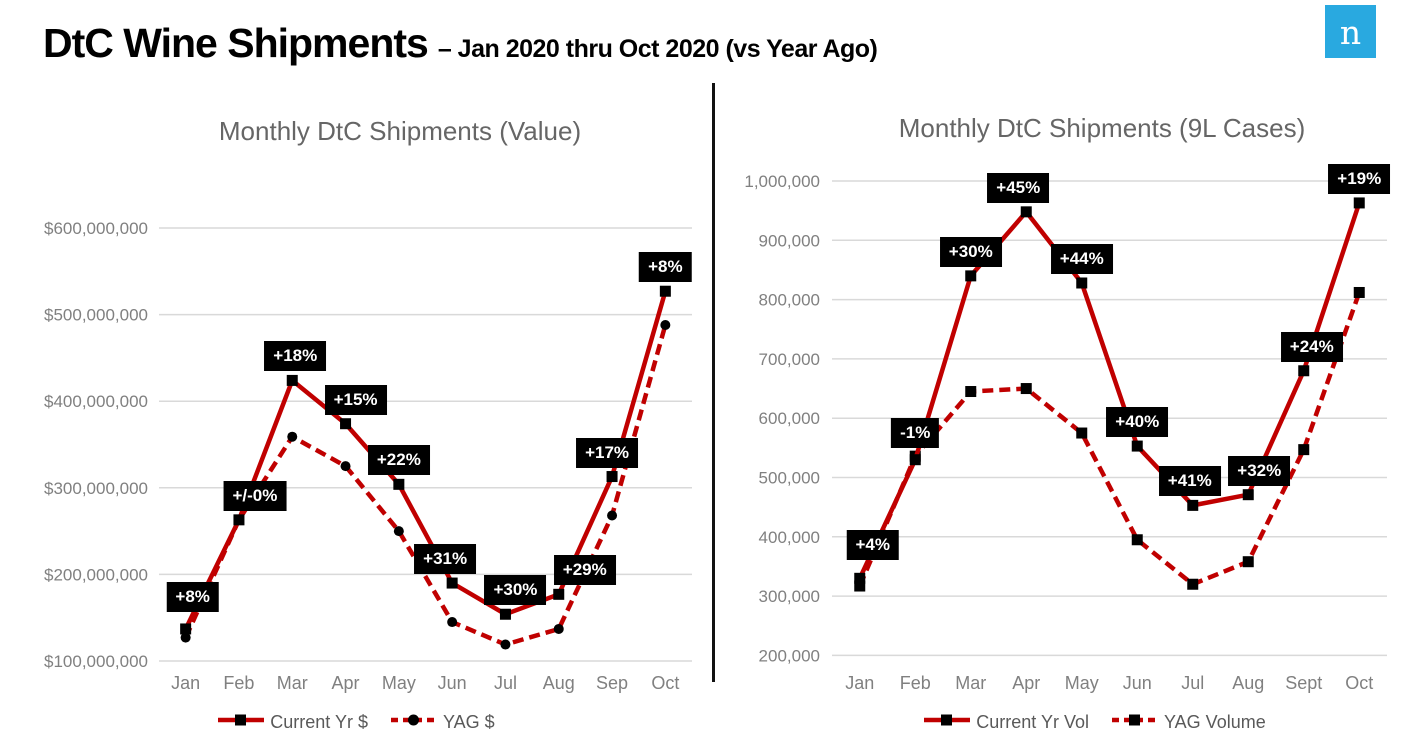 The image size is (1405, 745). What do you see at coordinates (789, 359) in the screenshot?
I see `y-tick-label: 700,000` at bounding box center [789, 359].